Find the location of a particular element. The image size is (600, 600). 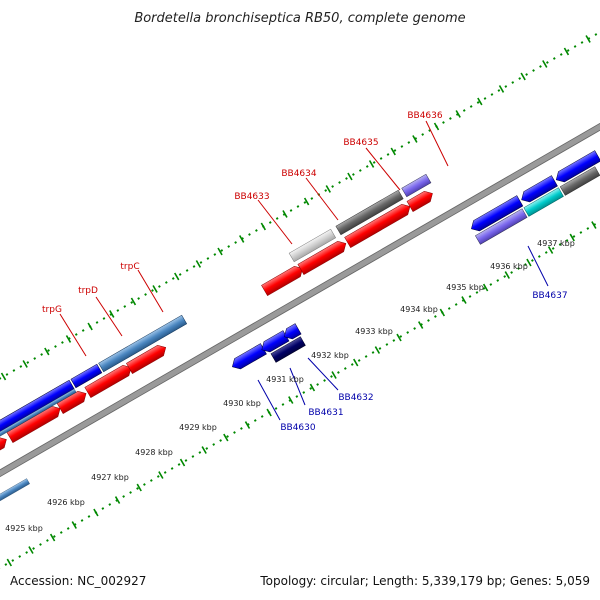

gene-label-trpG: trpG is located at coordinates (52, 310).